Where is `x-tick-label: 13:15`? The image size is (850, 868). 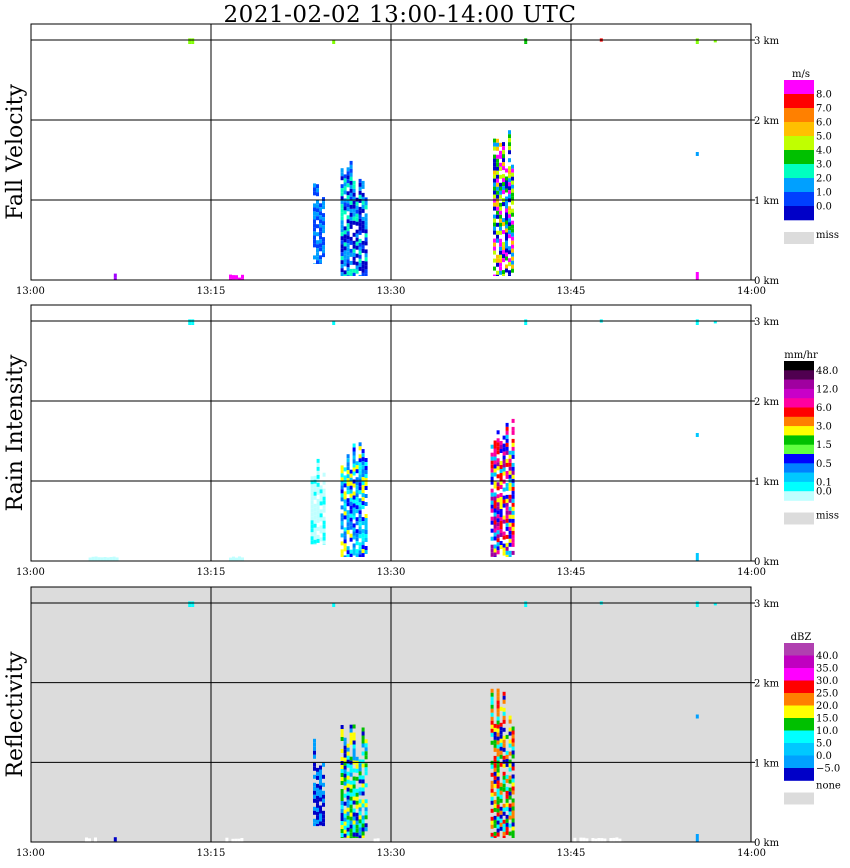 x-tick-label: 13:15 is located at coordinates (211, 853).